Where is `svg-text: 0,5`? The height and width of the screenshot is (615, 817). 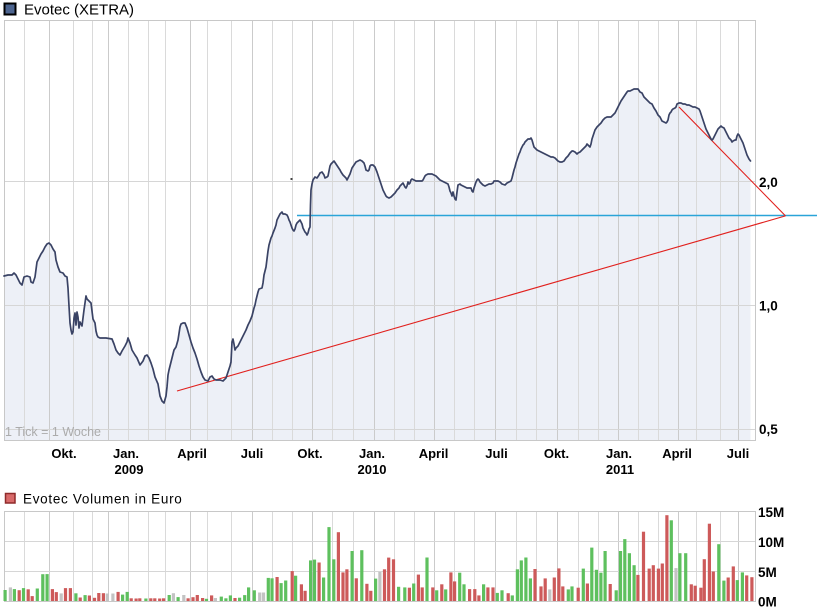
svg-text: 0,5 is located at coordinates (768, 429).